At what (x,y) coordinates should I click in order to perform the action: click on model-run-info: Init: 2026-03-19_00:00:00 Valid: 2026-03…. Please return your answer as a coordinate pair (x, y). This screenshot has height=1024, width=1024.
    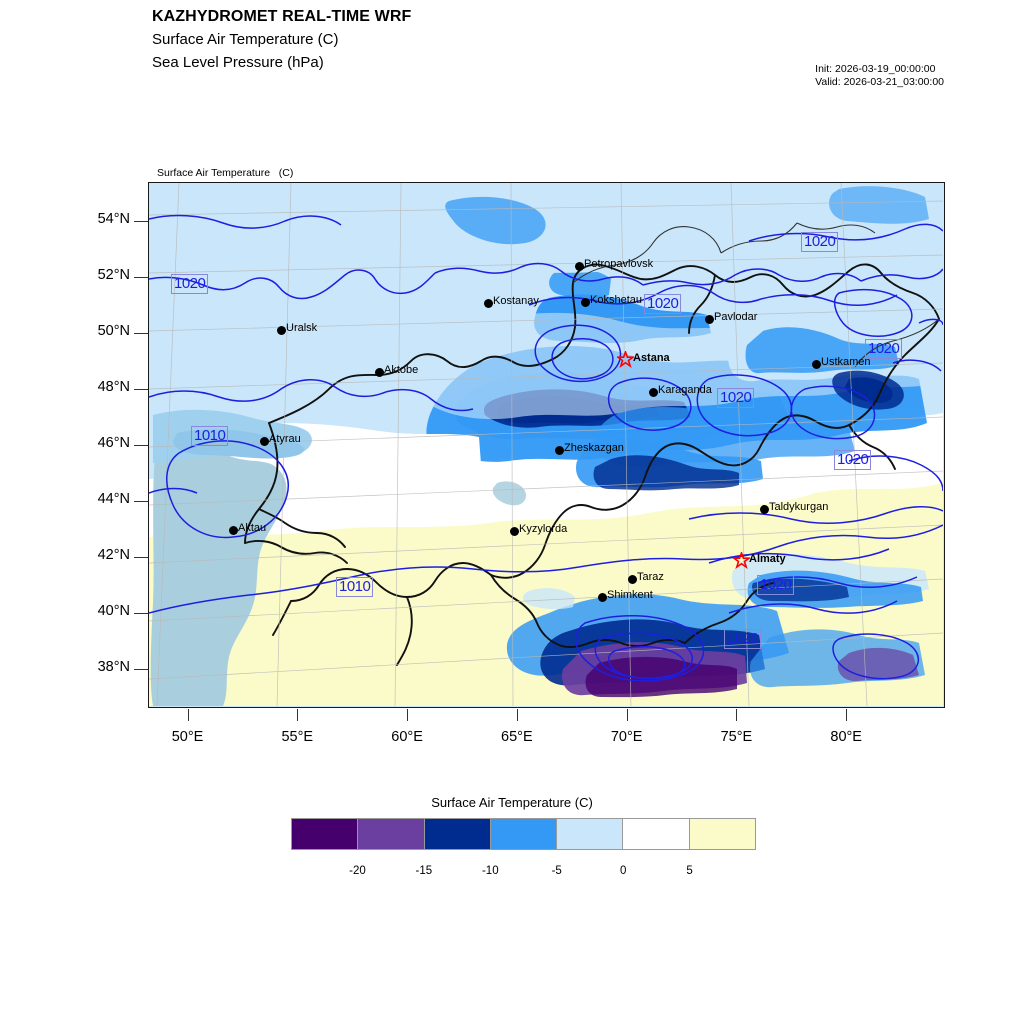
    Looking at the image, I should click on (879, 76).